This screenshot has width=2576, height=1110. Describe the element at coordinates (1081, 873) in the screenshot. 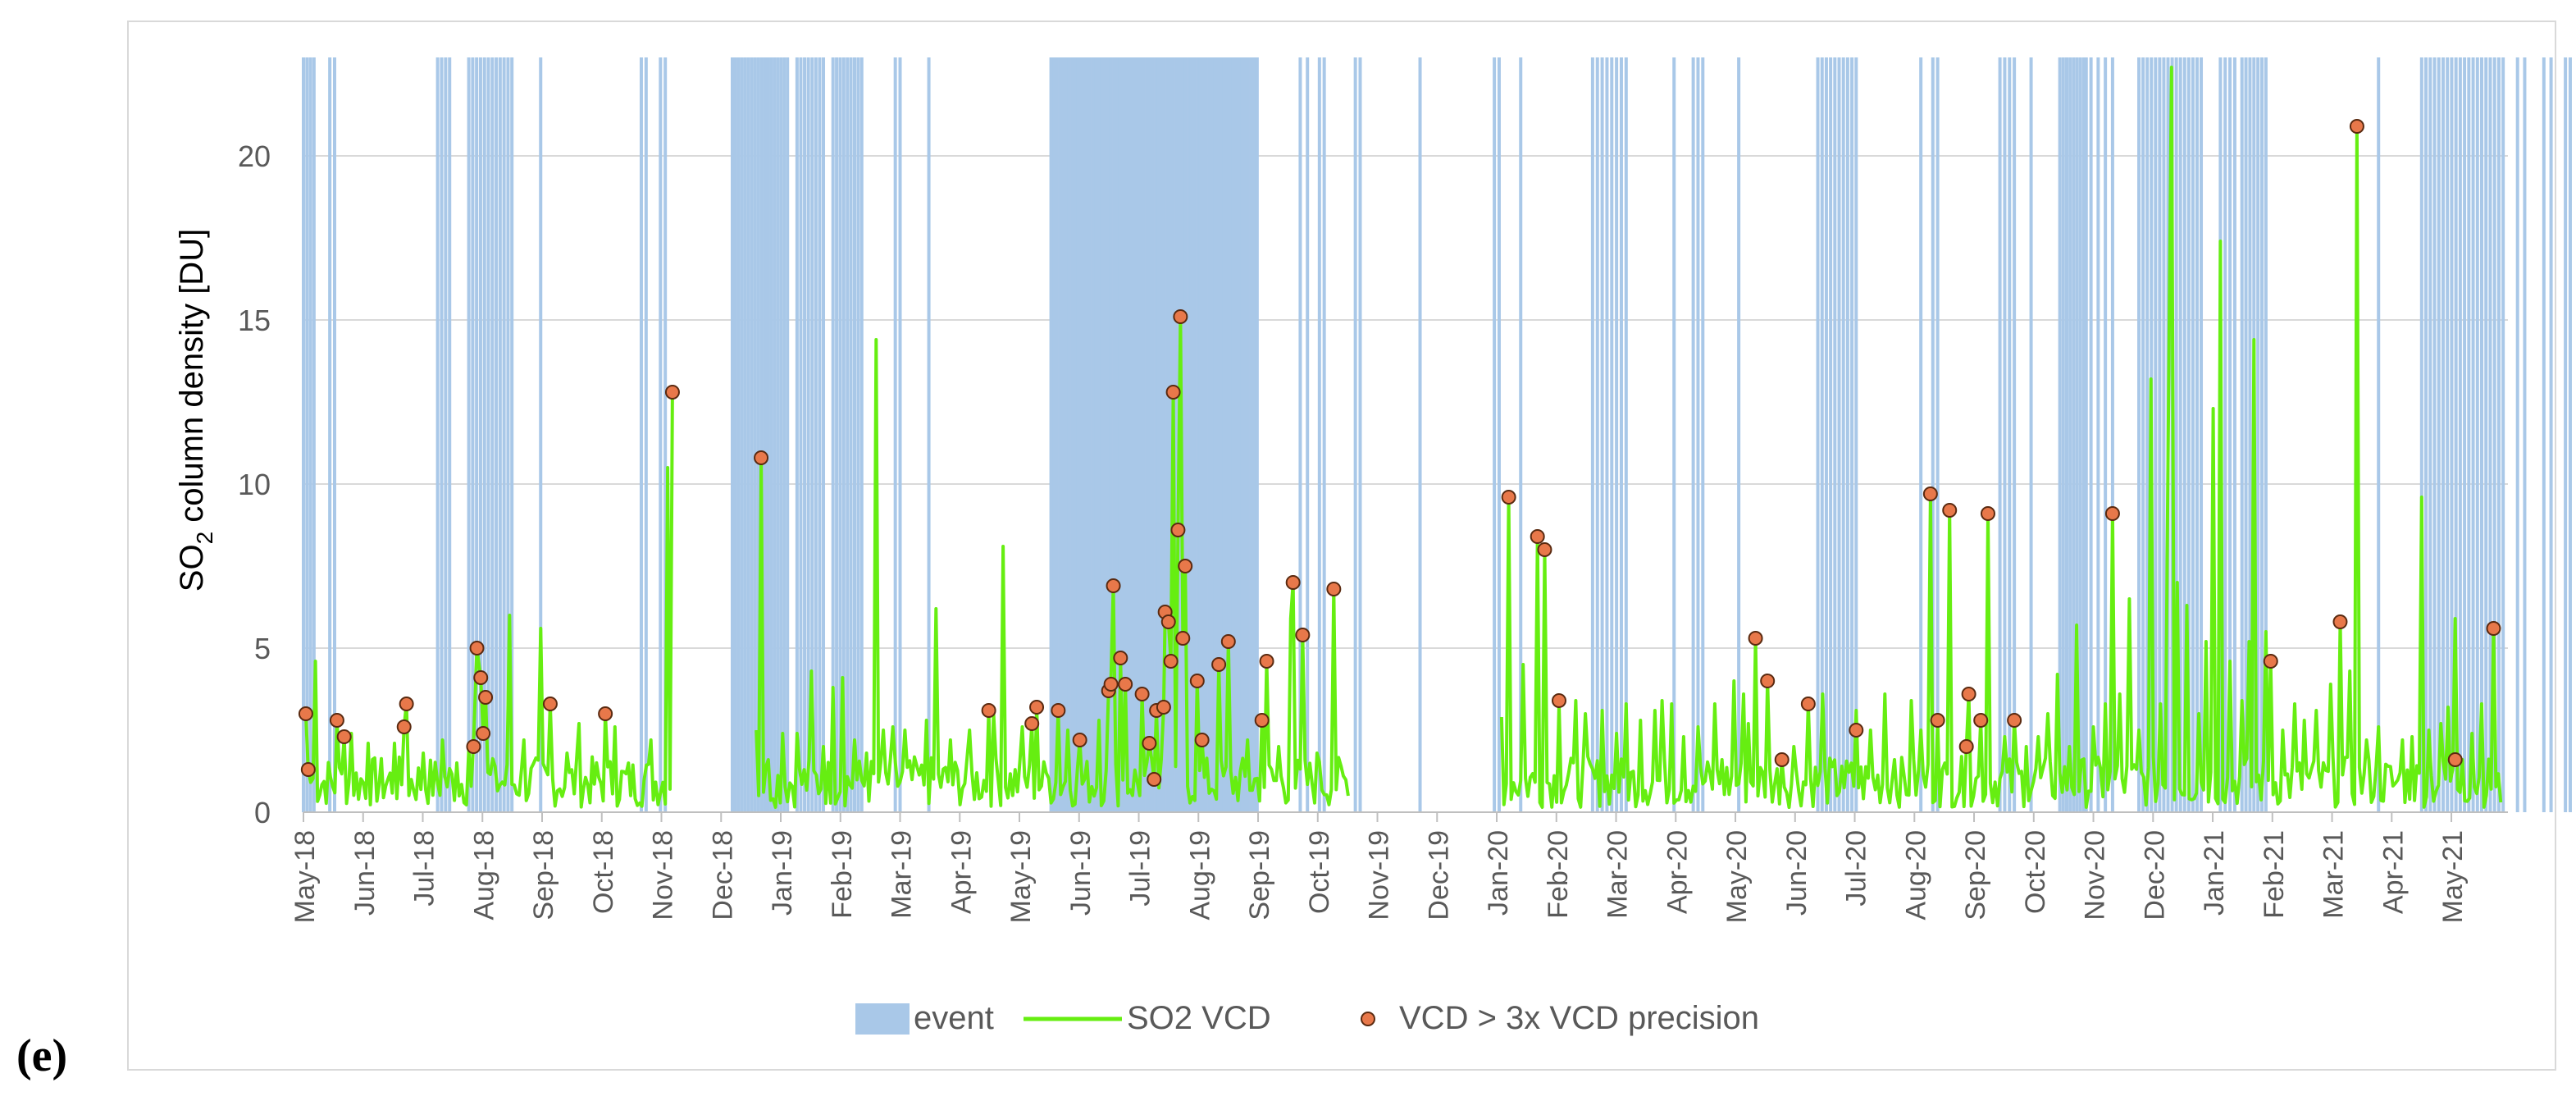

I see `x-tick-label-Jun-19: Jun-19` at that location.